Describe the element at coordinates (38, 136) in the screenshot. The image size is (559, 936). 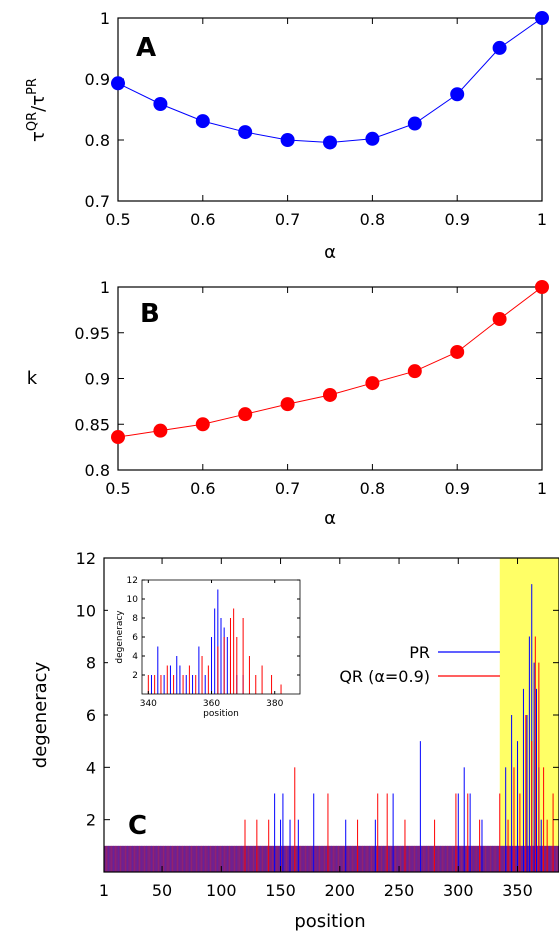
I see `panel-a-ylabel-base1: τ` at that location.